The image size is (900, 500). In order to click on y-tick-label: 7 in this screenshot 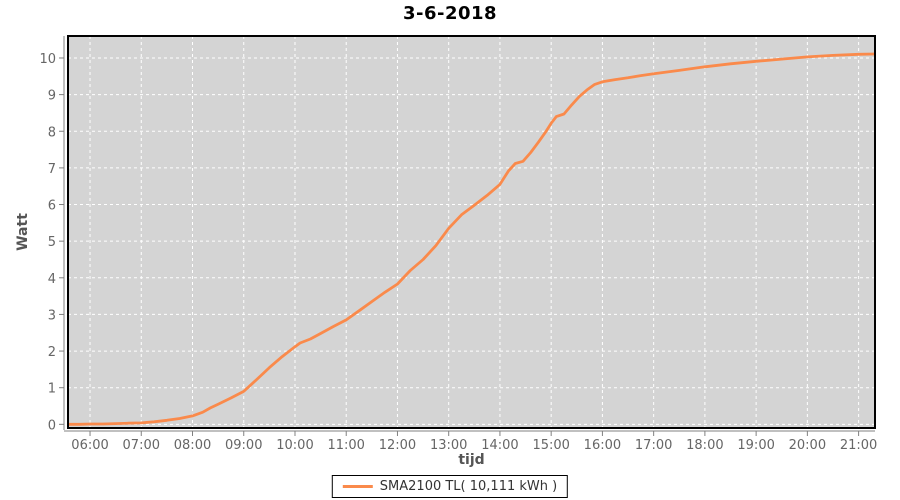, I will do `click(52, 169)`.